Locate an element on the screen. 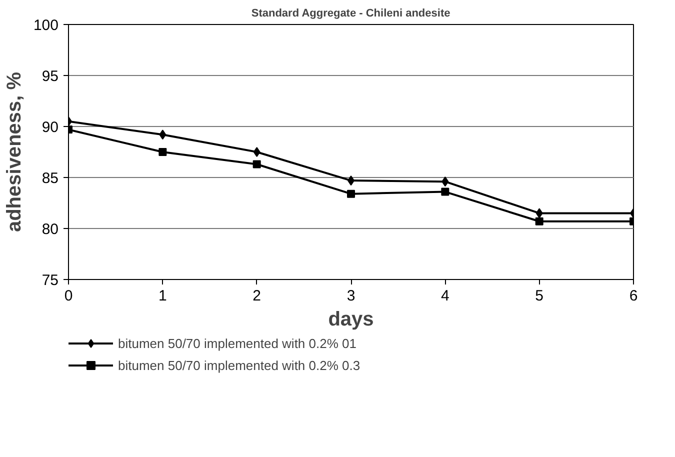  x-tick-label: 2 is located at coordinates (257, 296).